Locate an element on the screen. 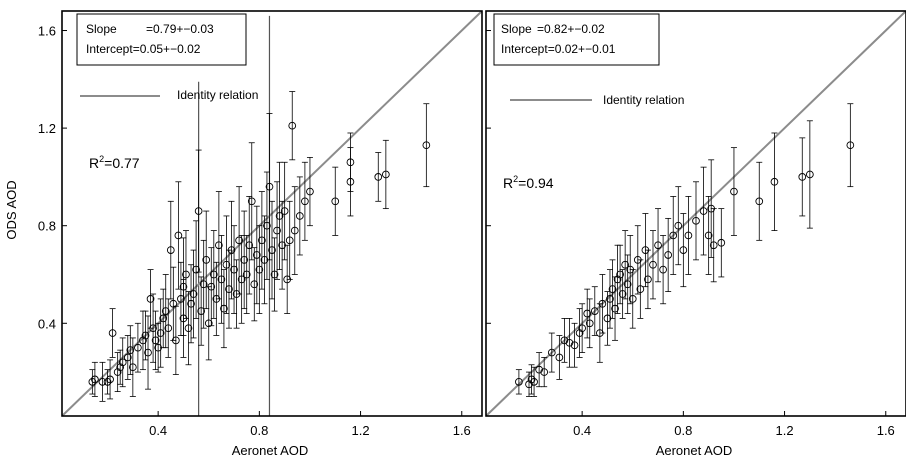 The image size is (906, 460). left-ytick-label: 1.6 is located at coordinates (47, 31).